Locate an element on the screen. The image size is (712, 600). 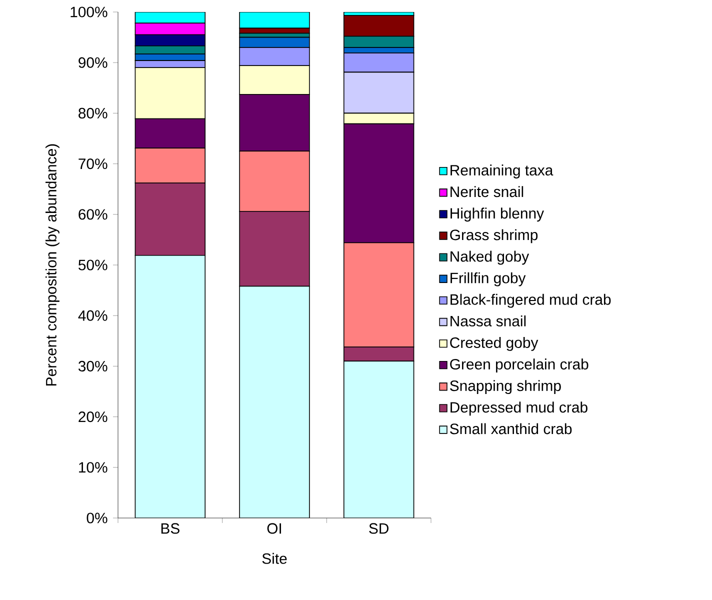
x-tick-label: OI is located at coordinates (274, 528).